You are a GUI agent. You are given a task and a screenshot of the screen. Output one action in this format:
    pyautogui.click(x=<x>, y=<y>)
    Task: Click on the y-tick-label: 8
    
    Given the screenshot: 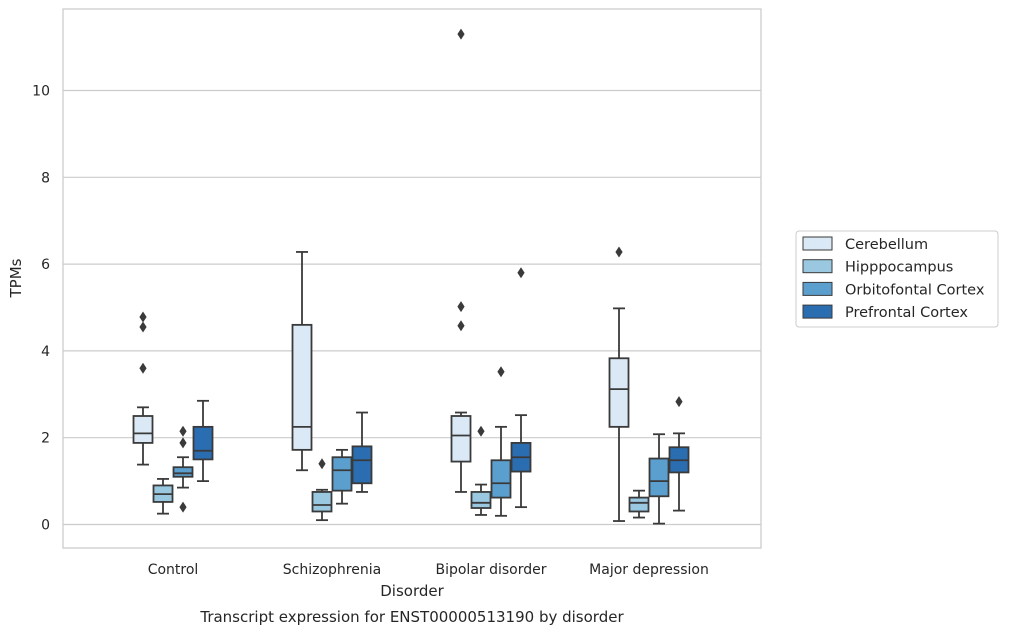 What is the action you would take?
    pyautogui.click(x=45, y=178)
    